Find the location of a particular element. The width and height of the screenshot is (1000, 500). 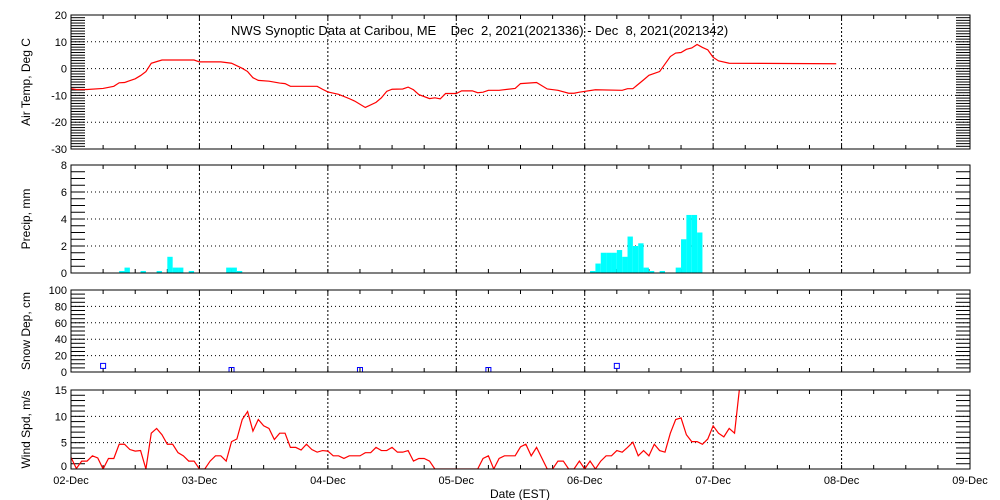

x-tick-label: 03-Dec is located at coordinates (200, 481).